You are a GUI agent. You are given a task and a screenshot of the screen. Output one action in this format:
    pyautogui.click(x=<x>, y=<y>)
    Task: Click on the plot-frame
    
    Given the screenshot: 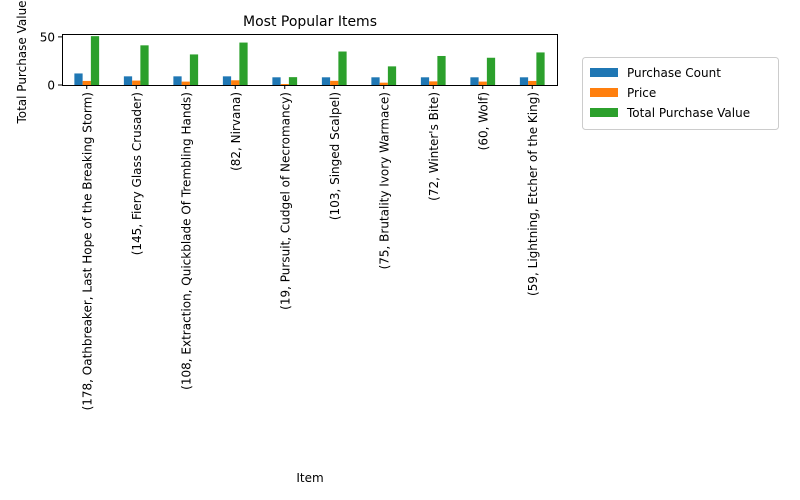 What is the action you would take?
    pyautogui.click(x=310, y=60)
    